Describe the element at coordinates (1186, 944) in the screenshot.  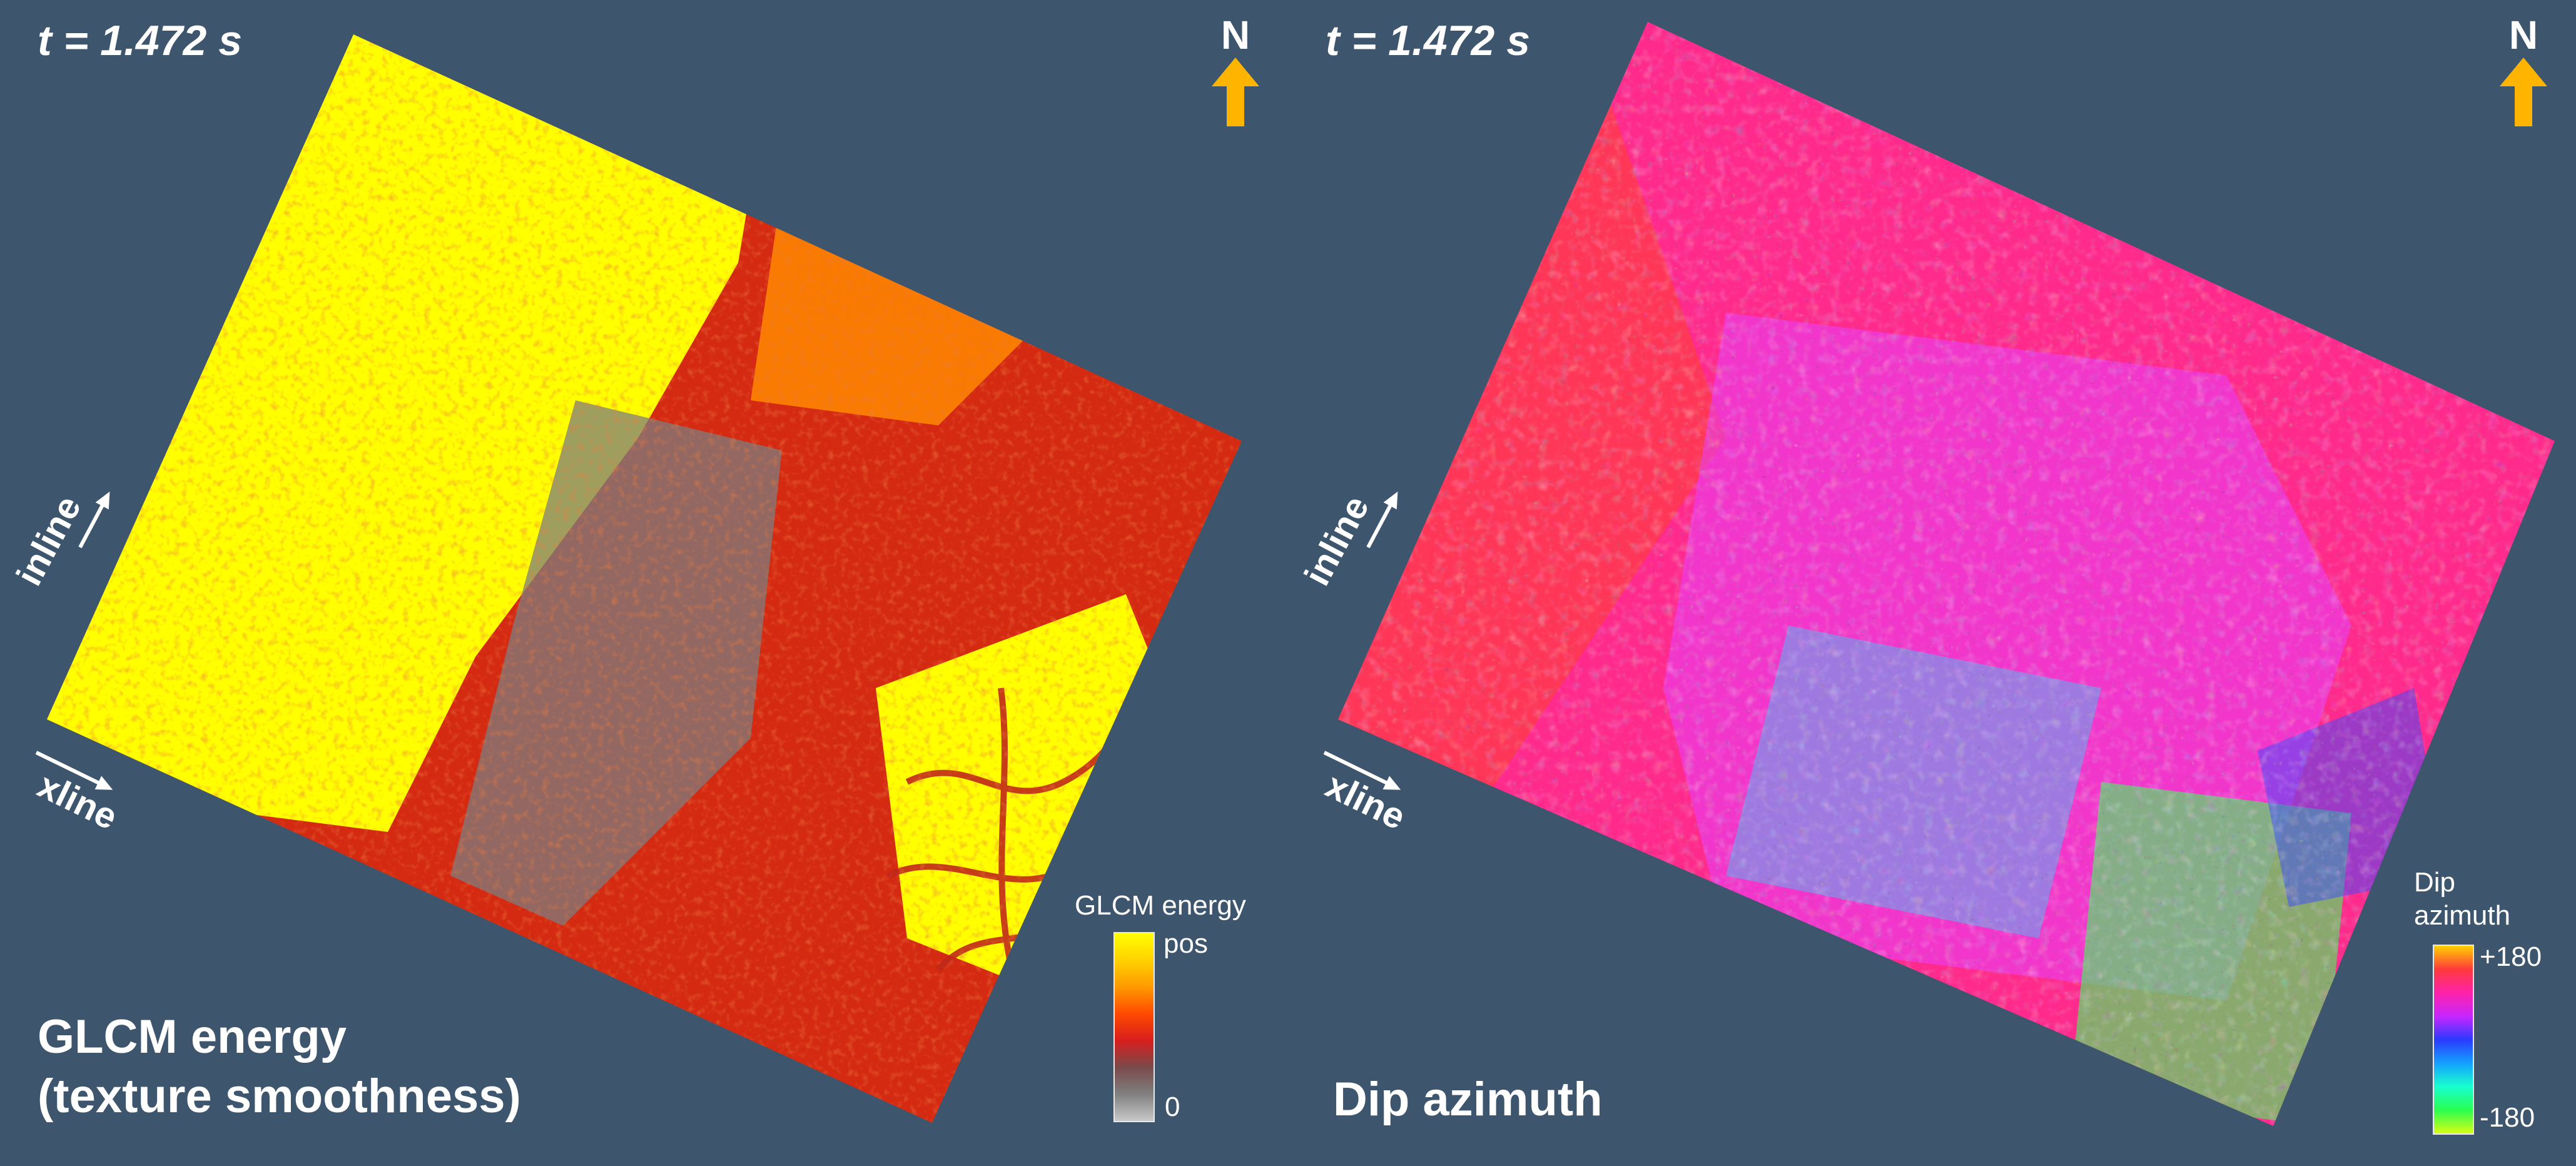
I see `colorbar-max-label: pos` at that location.